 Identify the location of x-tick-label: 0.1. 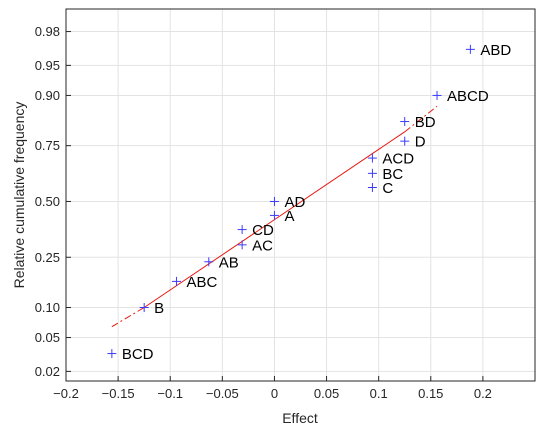
(379, 393).